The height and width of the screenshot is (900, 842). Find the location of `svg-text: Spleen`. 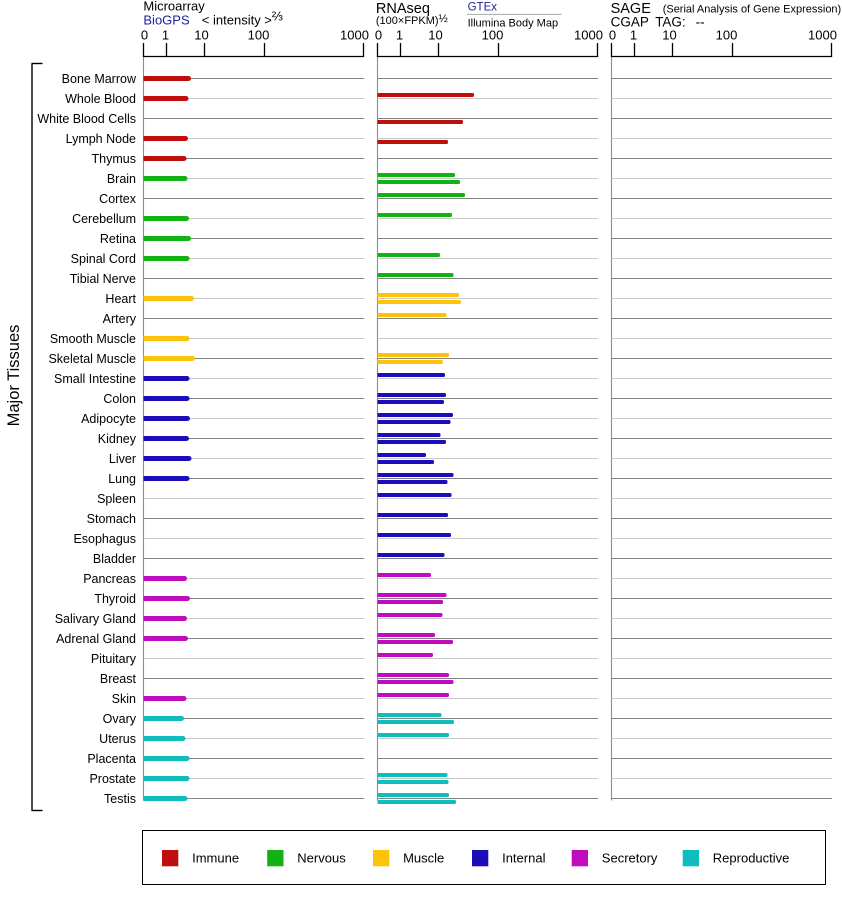

svg-text: Spleen is located at coordinates (116, 499).